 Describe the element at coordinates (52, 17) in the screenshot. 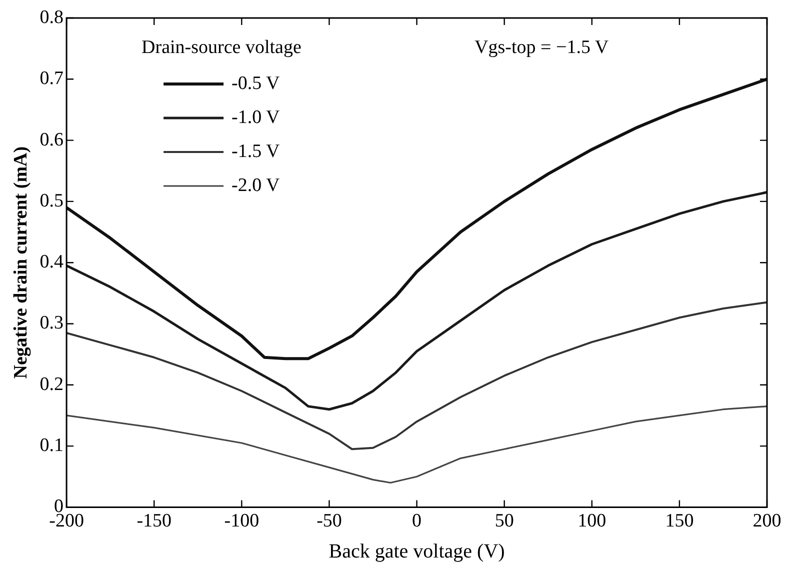

I see `y-tick-label: 0.8` at that location.